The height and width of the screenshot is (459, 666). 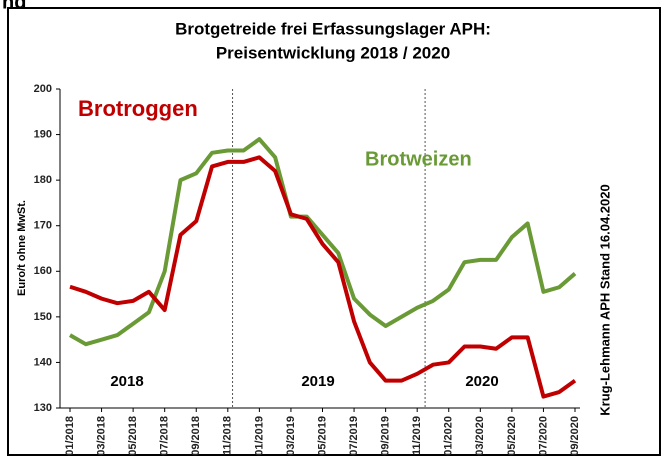 What do you see at coordinates (133, 436) in the screenshot?
I see `x-tick-label: 05/2018` at bounding box center [133, 436].